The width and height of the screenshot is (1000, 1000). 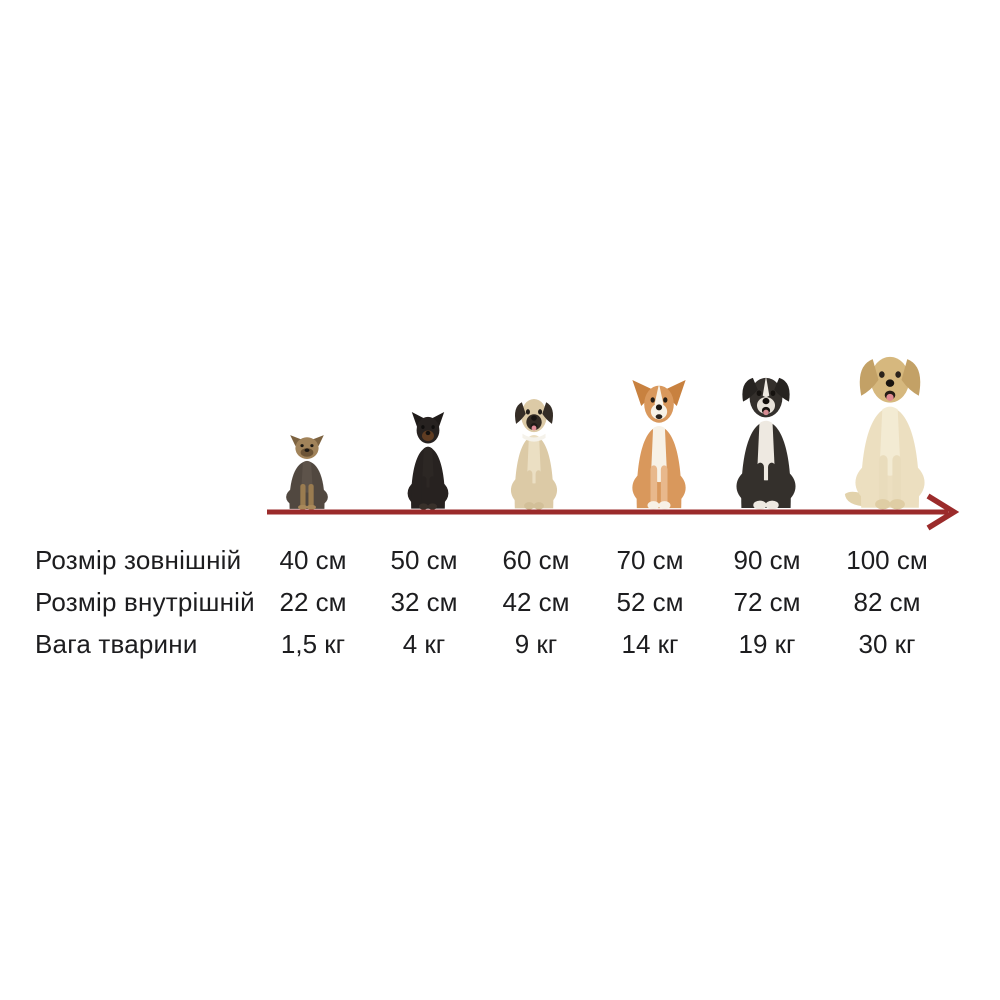 I want to click on outer-size-value: 90 см, so click(x=767, y=560).